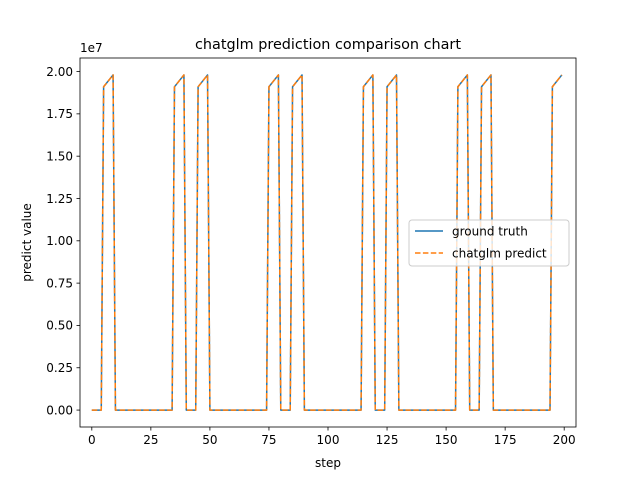 The image size is (640, 480). I want to click on y-tick-label: 1.00, so click(59, 241).